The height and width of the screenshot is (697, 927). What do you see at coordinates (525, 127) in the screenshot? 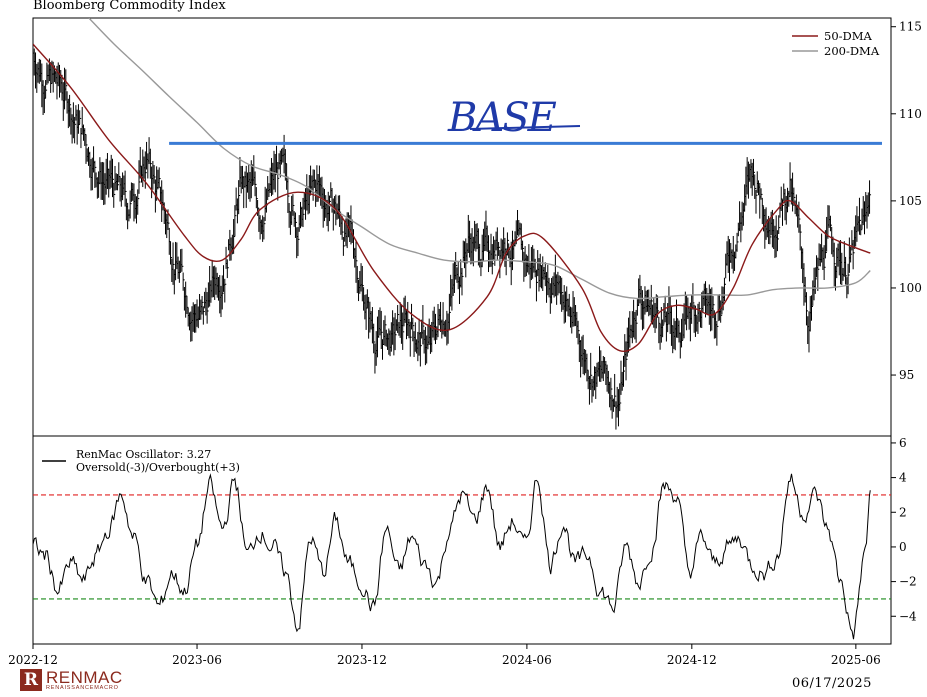
I see `base-annotation-underline` at bounding box center [525, 127].